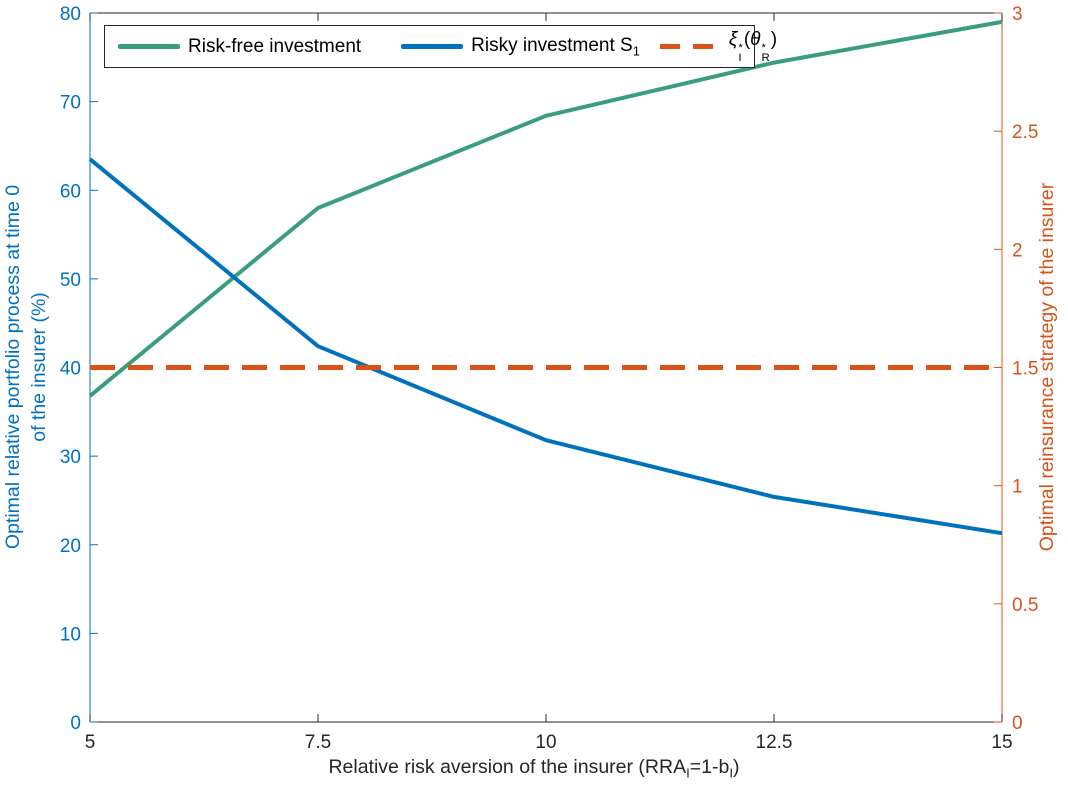 The height and width of the screenshot is (793, 1068). I want to click on right-y-tick-label: 0, so click(1017, 723).